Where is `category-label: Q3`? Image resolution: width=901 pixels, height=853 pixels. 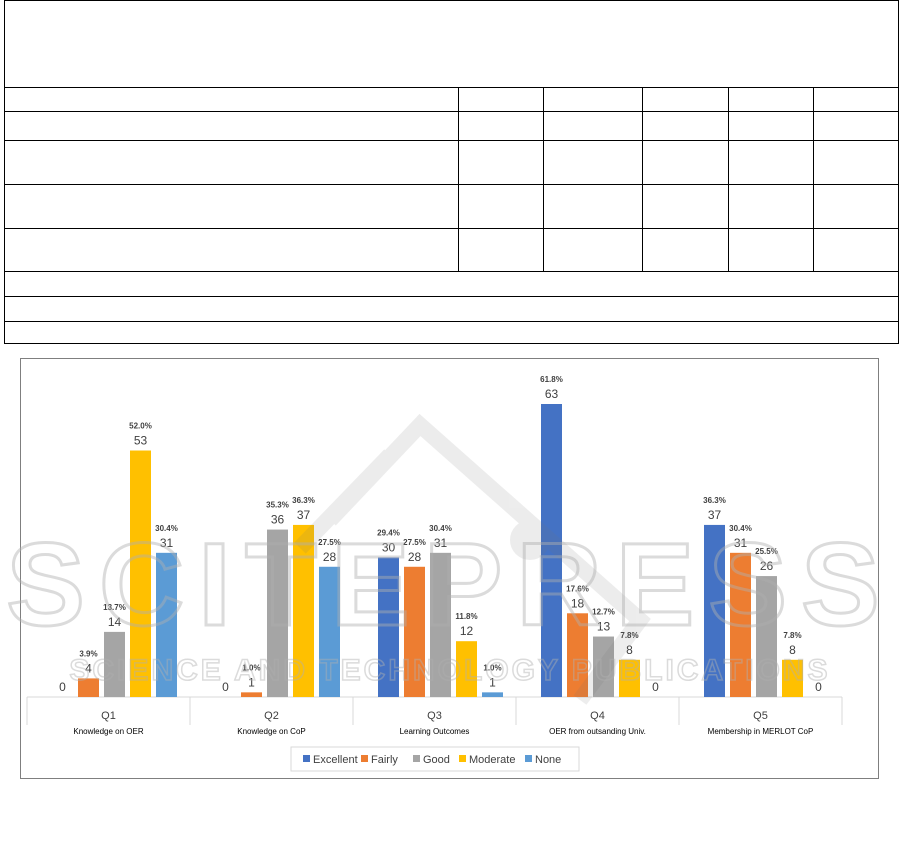
category-label: Q3 is located at coordinates (434, 716).